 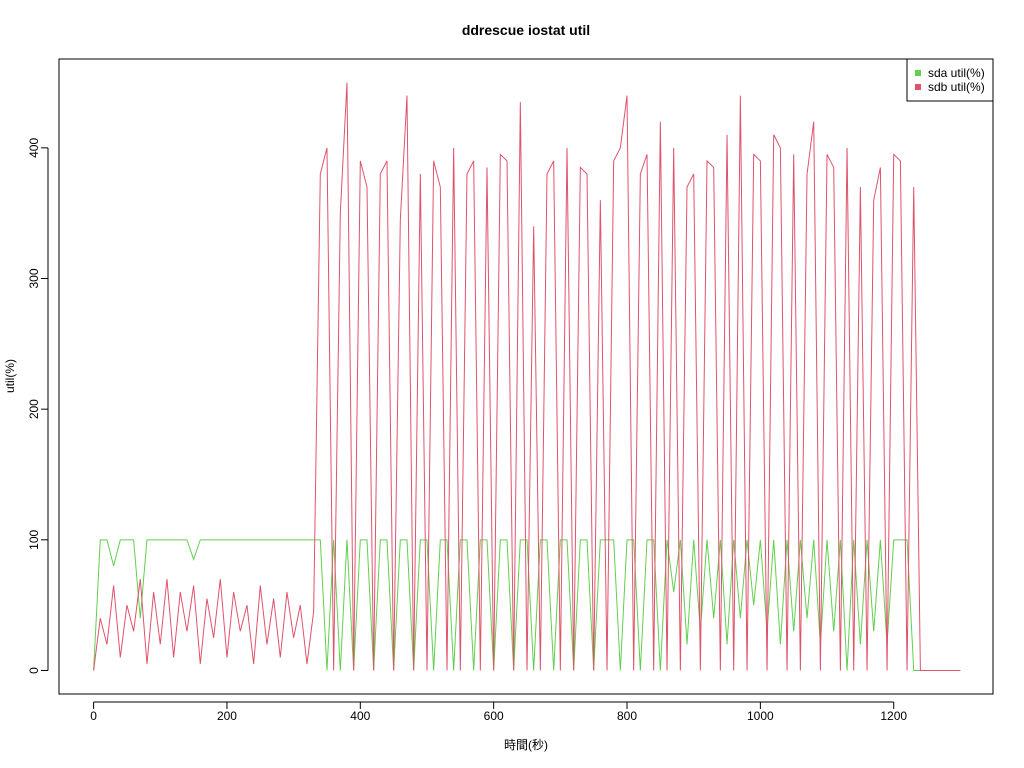 What do you see at coordinates (956, 73) in the screenshot?
I see `legend-label: sda util(%)` at bounding box center [956, 73].